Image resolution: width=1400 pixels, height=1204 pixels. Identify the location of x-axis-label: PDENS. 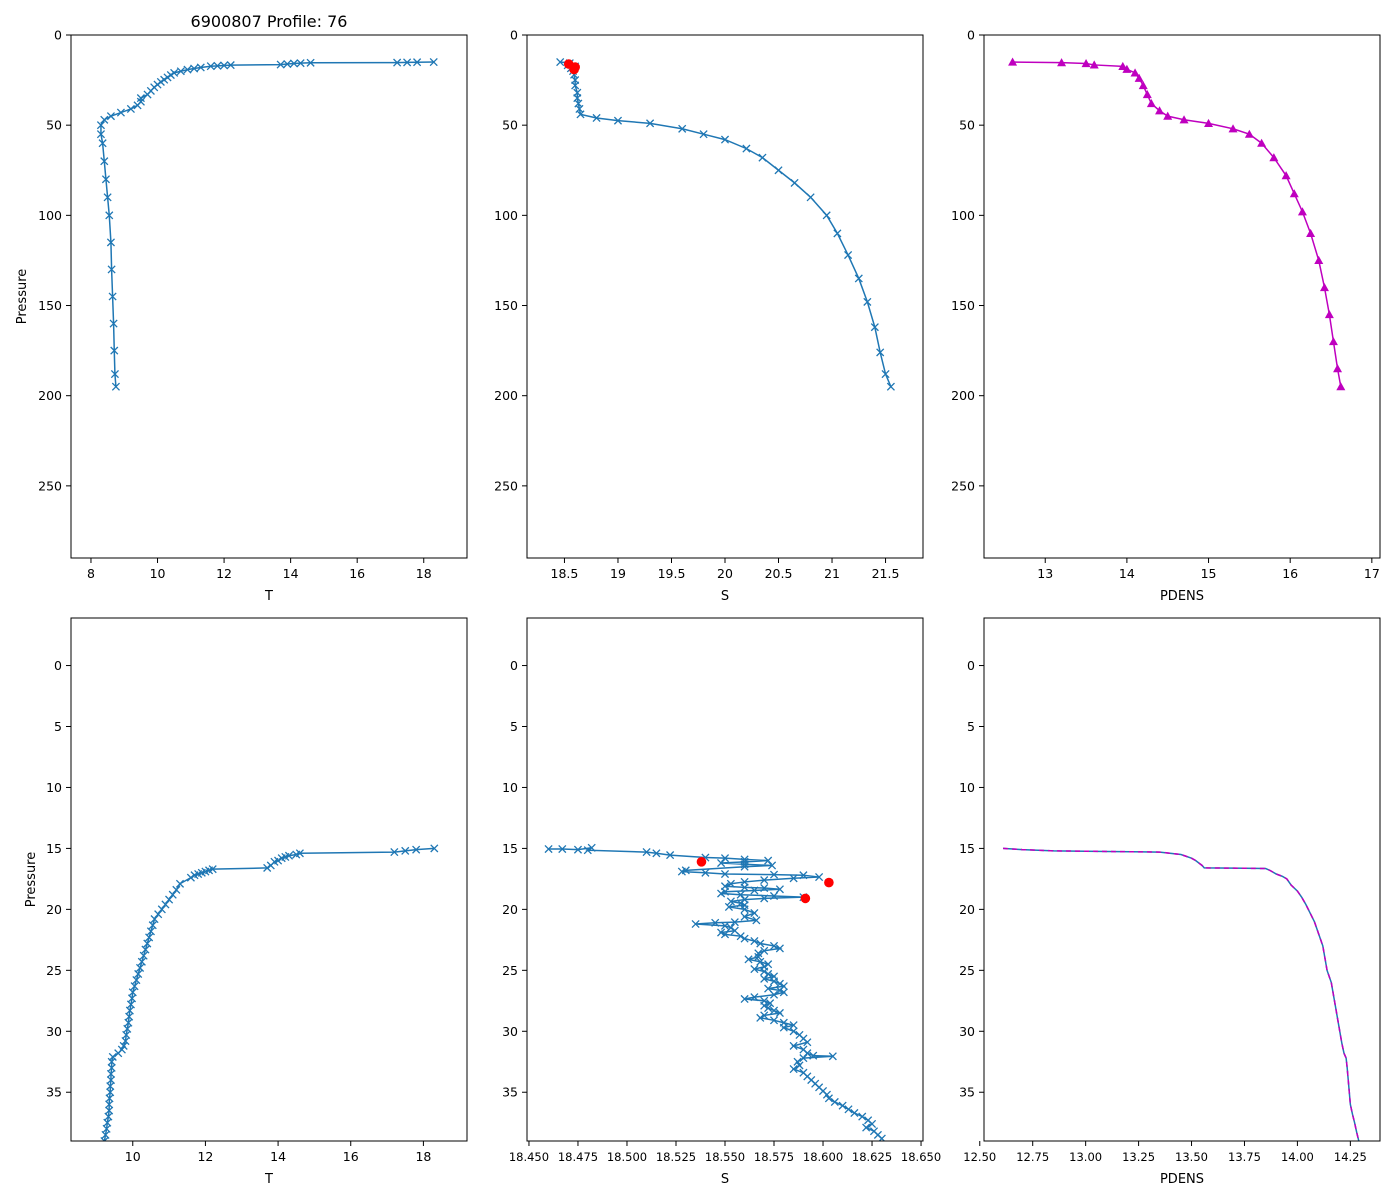
(1182, 1179).